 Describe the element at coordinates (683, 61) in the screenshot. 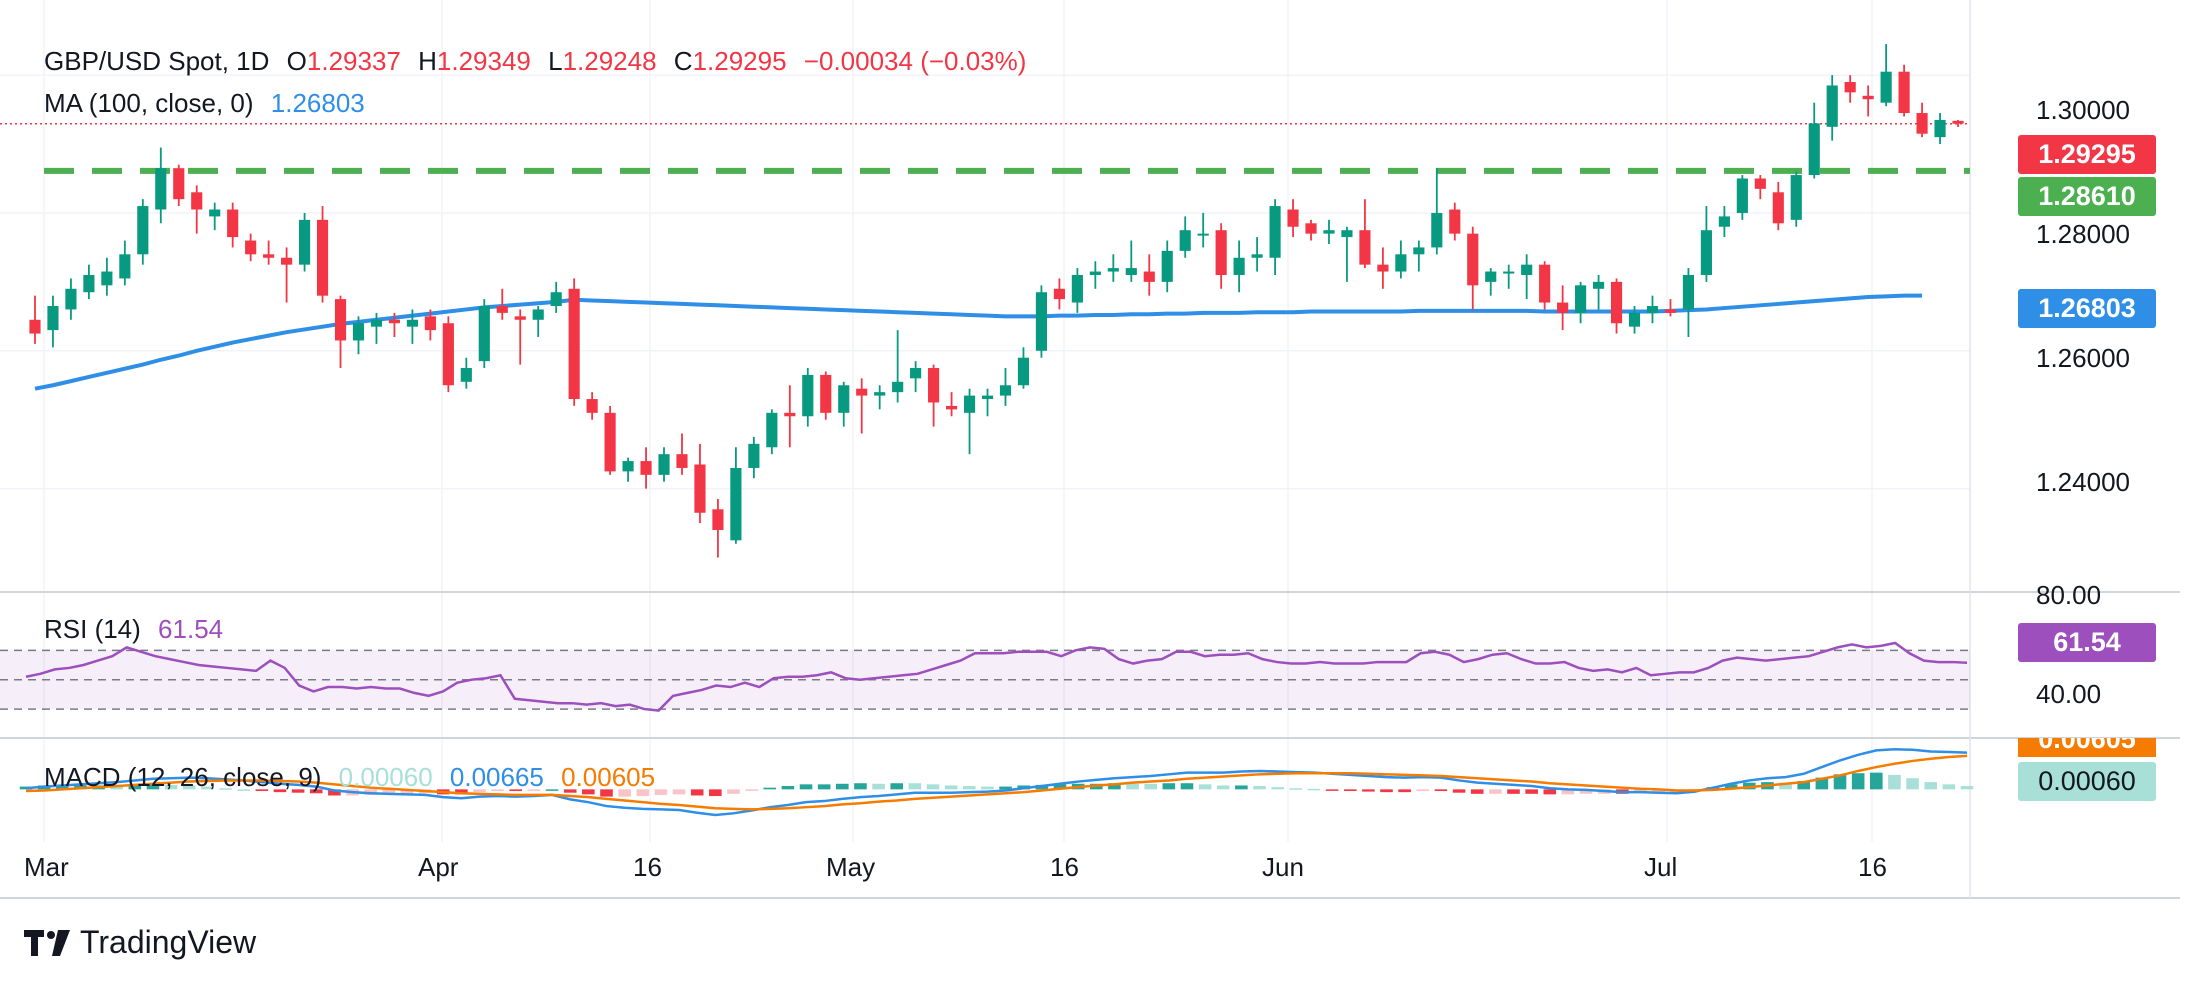

I see `close-label: C` at that location.